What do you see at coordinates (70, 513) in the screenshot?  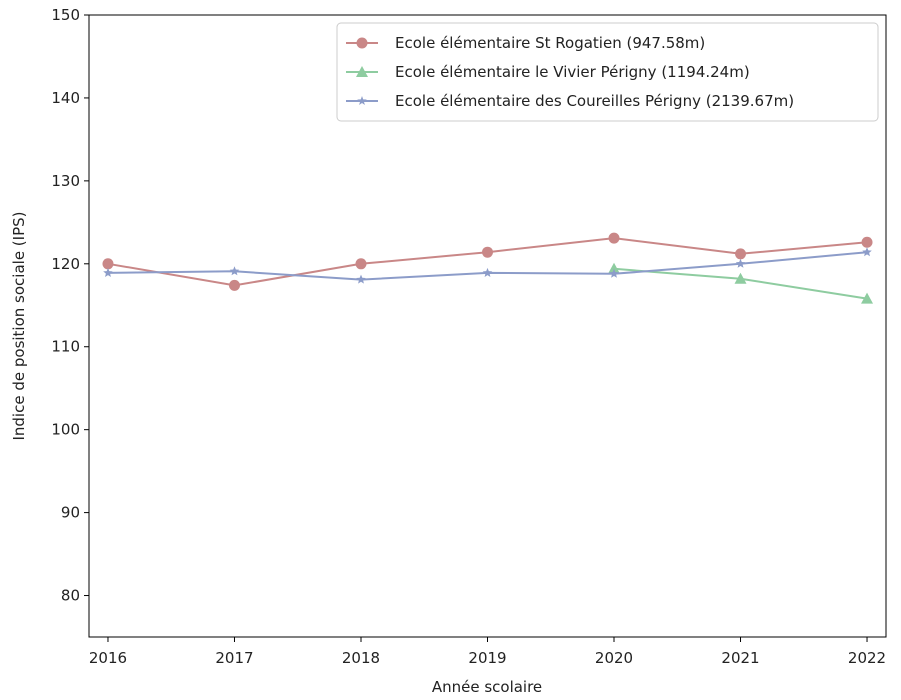 I see `y-tick-label: 90` at bounding box center [70, 513].